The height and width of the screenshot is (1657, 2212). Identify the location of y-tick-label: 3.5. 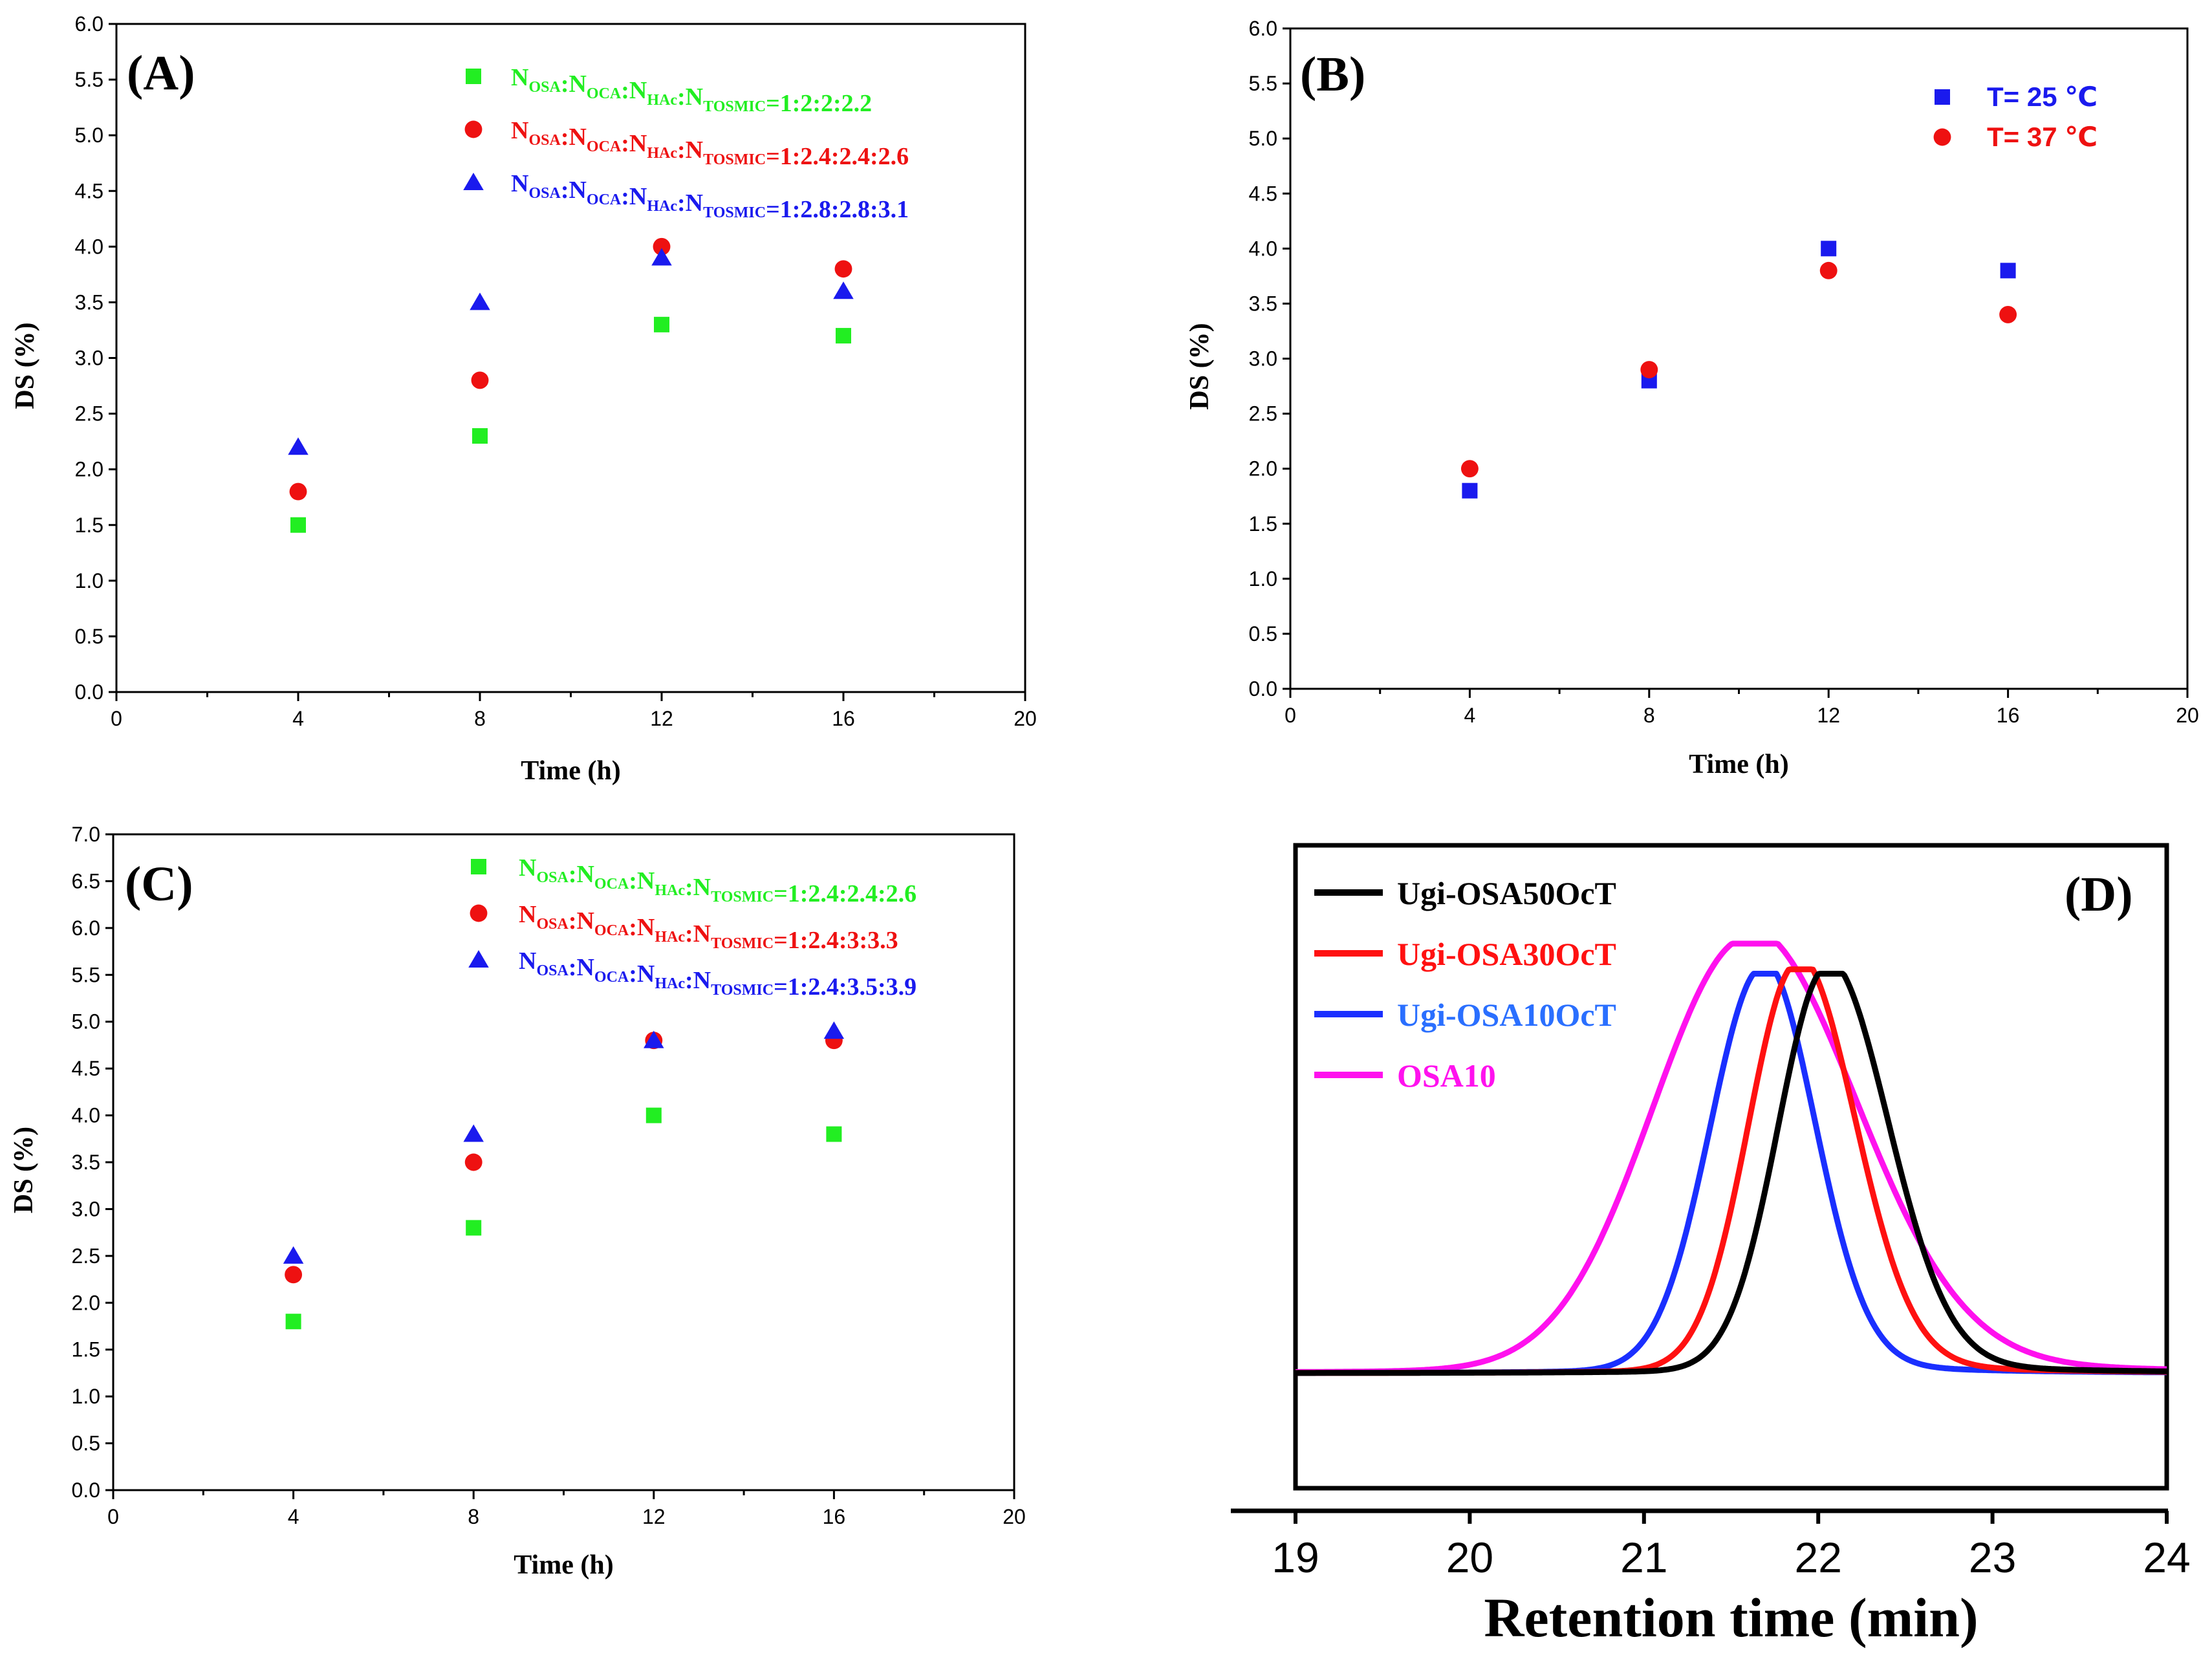
(86, 1162).